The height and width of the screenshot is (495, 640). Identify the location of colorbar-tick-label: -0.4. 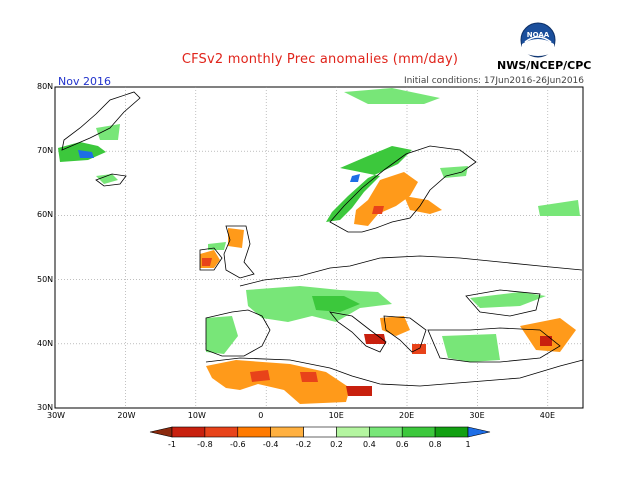
(271, 444).